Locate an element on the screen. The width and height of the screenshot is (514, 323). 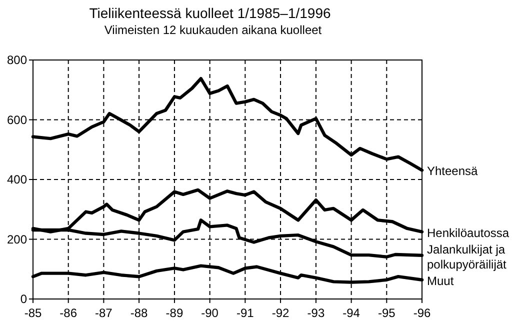
y-tick-label: 400 is located at coordinates (17, 179).